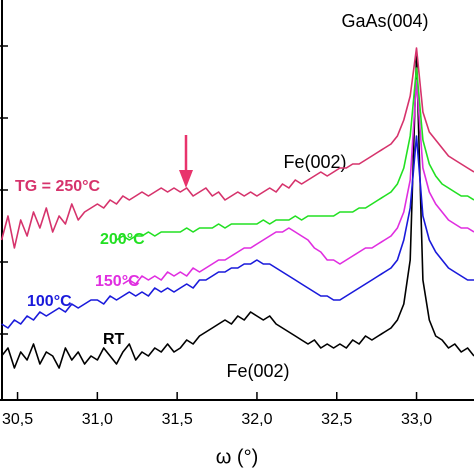 The width and height of the screenshot is (474, 474). I want to click on series-label: TG = 250°C, so click(58, 186).